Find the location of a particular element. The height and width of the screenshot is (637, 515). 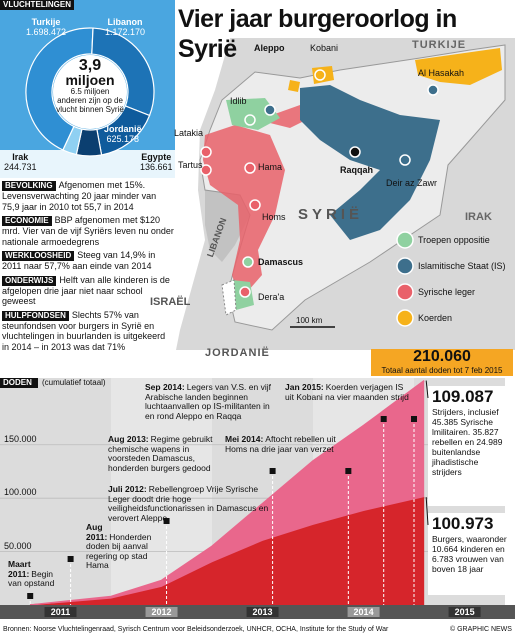

map-label: JORDANIË is located at coordinates (237, 353).